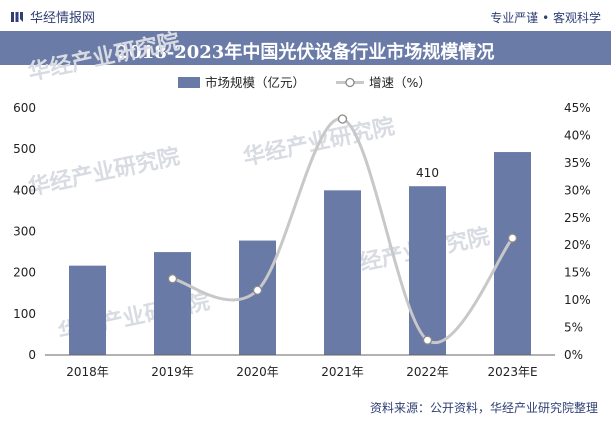  What do you see at coordinates (63, 18) in the screenshot?
I see `brand-name: 华经情报网` at bounding box center [63, 18].